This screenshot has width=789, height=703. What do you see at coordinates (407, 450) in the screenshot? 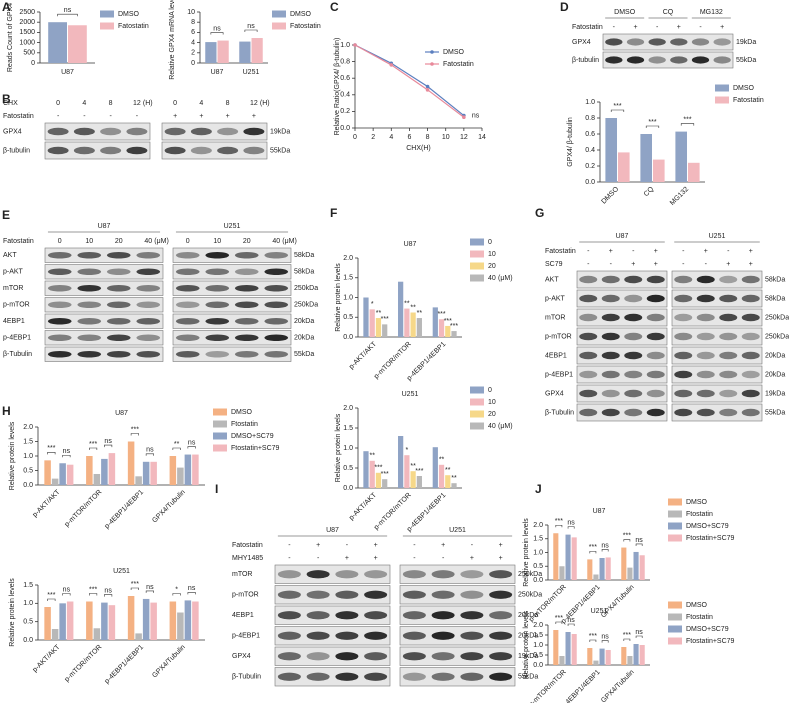
I see `significance: *` at bounding box center [407, 450].